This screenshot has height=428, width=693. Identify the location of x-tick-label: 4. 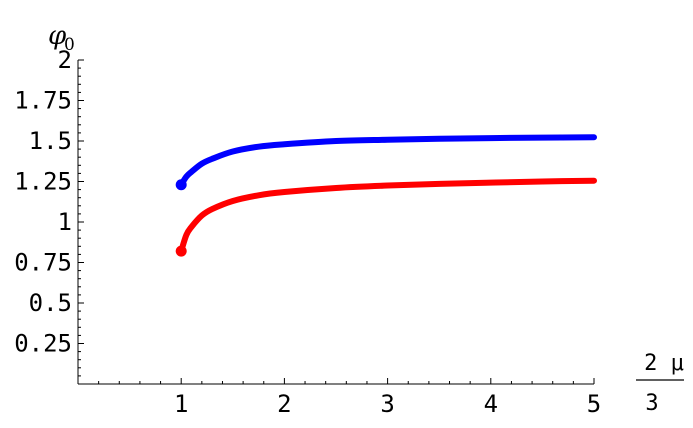
(491, 404).